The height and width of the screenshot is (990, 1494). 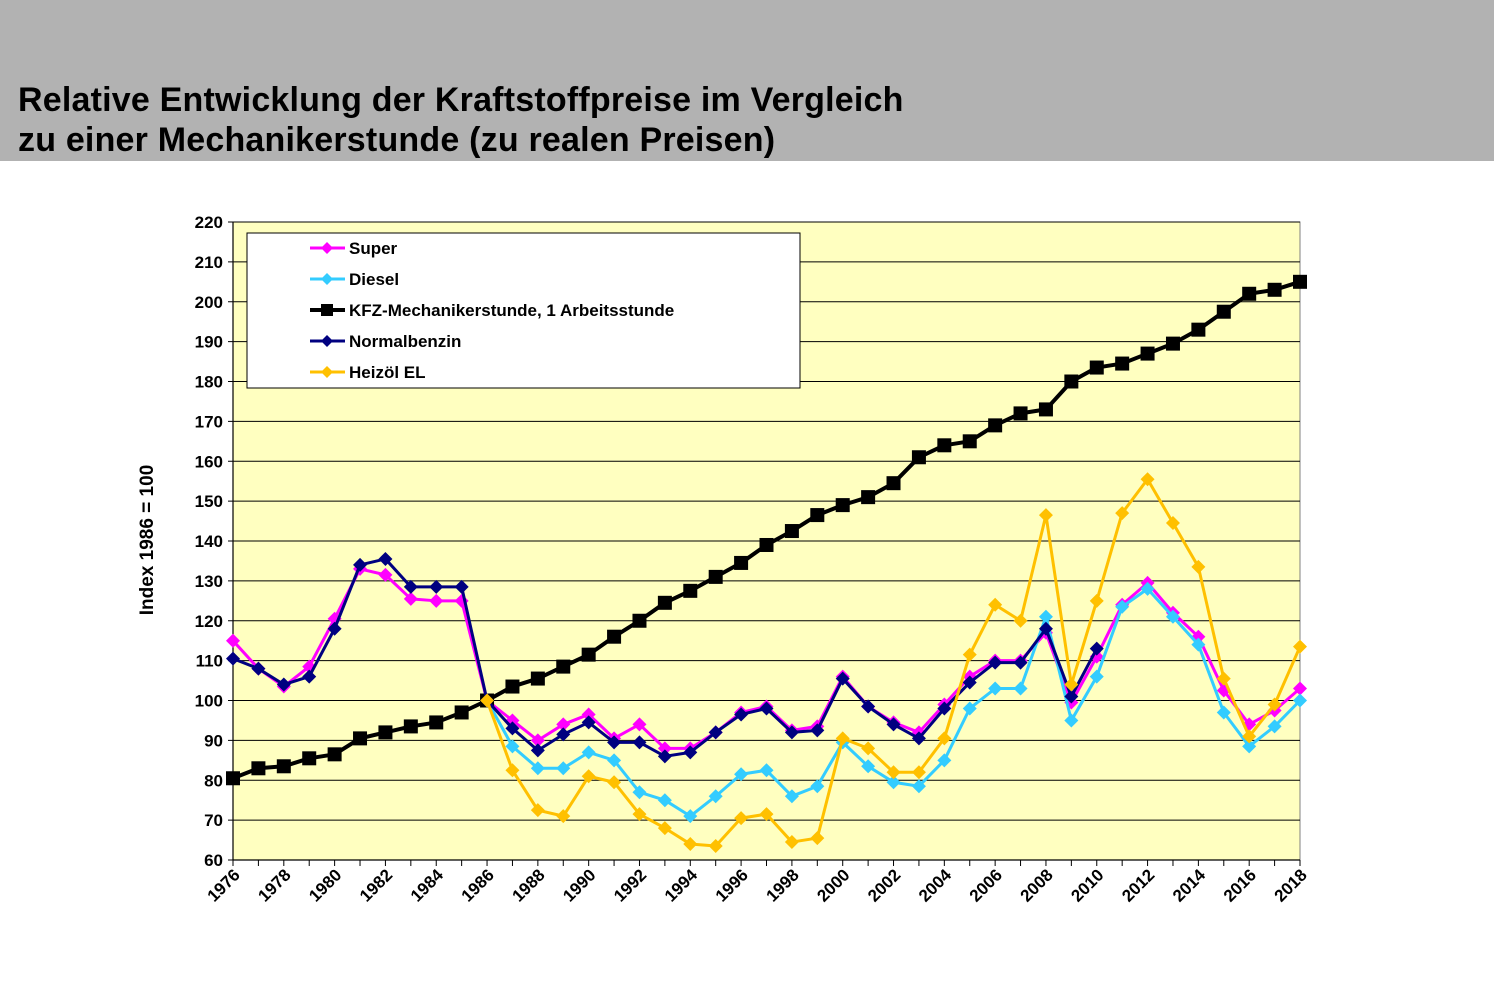 What do you see at coordinates (1045, 409) in the screenshot?
I see `data-point-kfz-mechanikerstunde-1-arbeitsstunde-2008` at bounding box center [1045, 409].